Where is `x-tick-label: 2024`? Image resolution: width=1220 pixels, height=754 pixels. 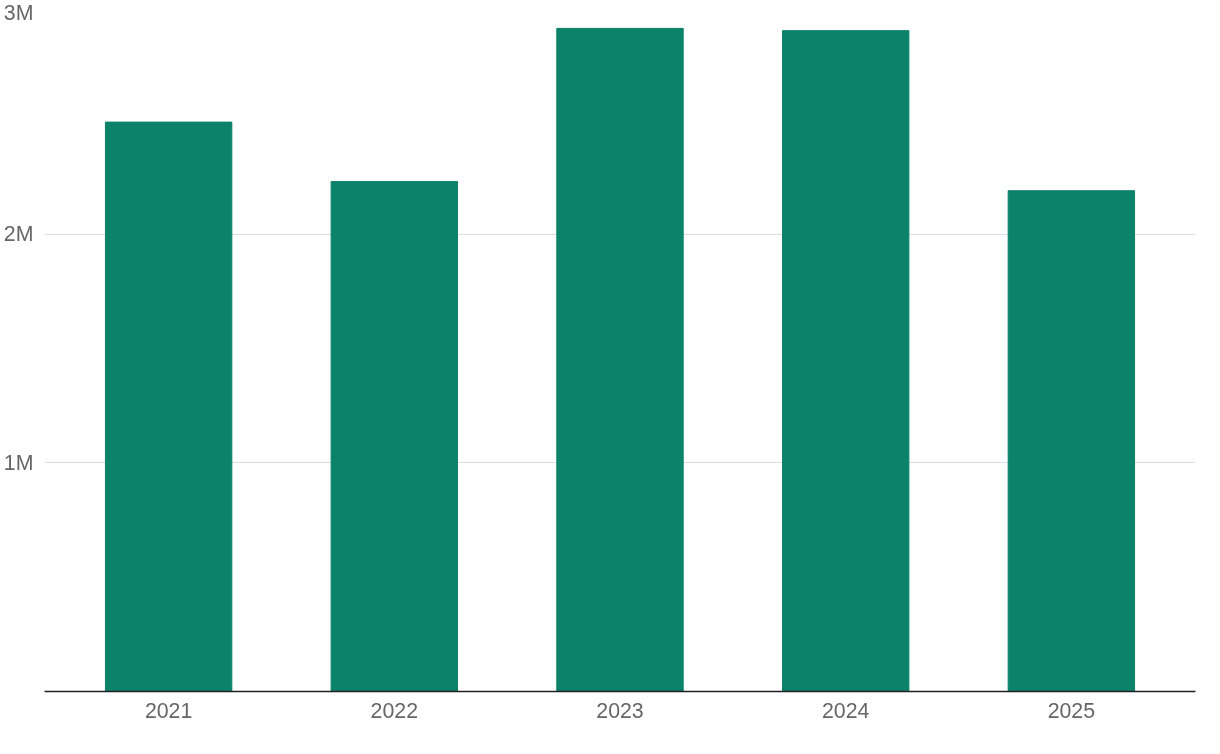
x-tick-label: 2024 is located at coordinates (845, 710).